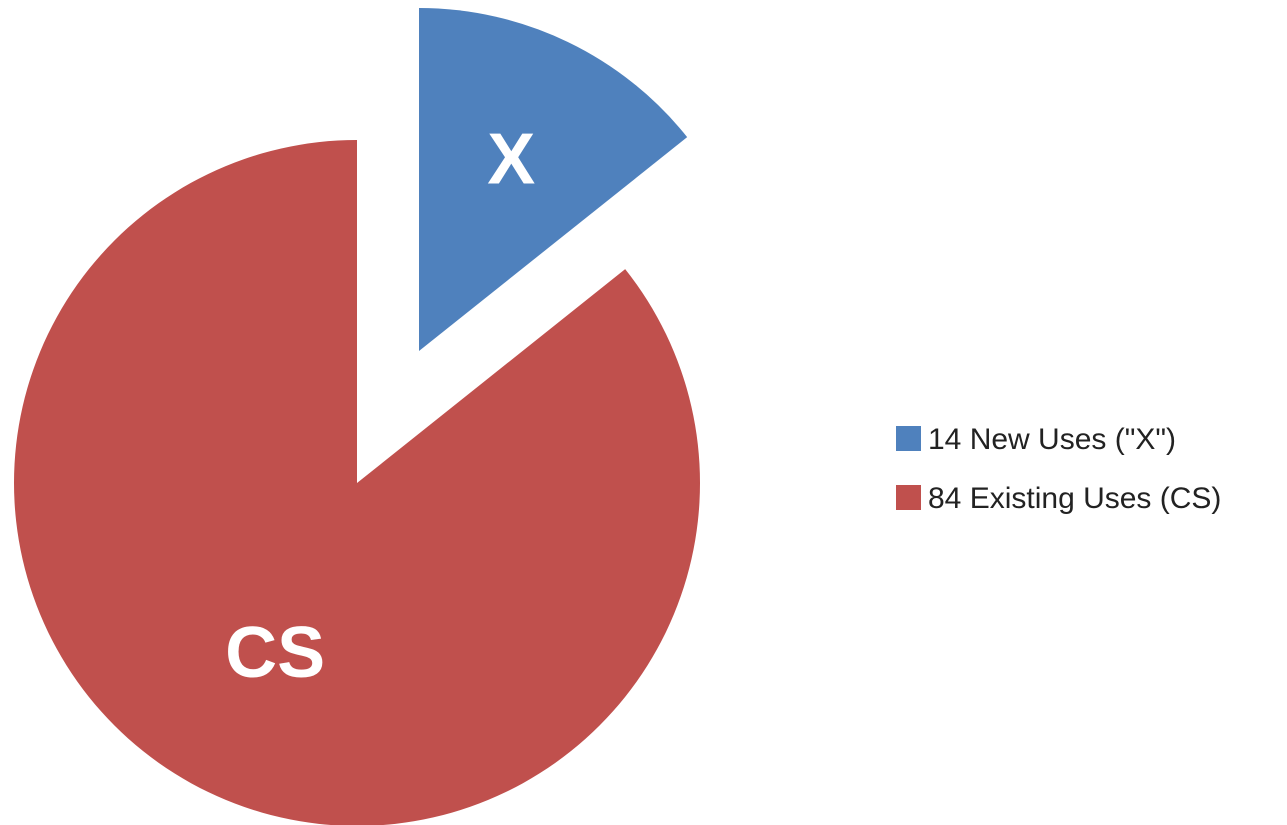 This screenshot has height=825, width=1287. Describe the element at coordinates (1052, 439) in the screenshot. I see `legend-label-new-uses: 14 New Uses ("X")` at that location.